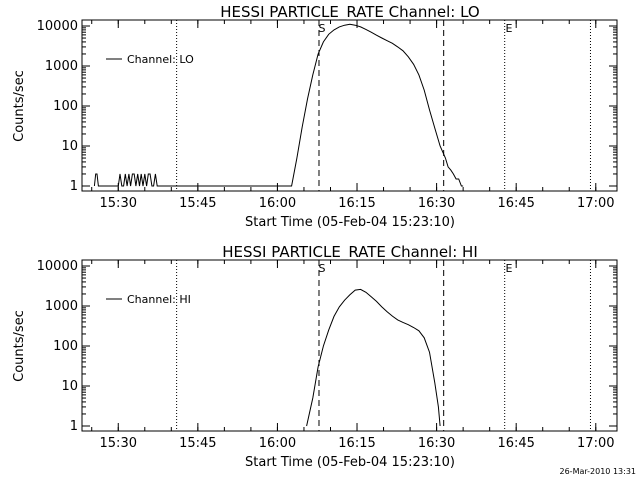 The width and height of the screenshot is (640, 480). What do you see at coordinates (159, 299) in the screenshot?
I see `legend-entry: Channel: HI` at bounding box center [159, 299].